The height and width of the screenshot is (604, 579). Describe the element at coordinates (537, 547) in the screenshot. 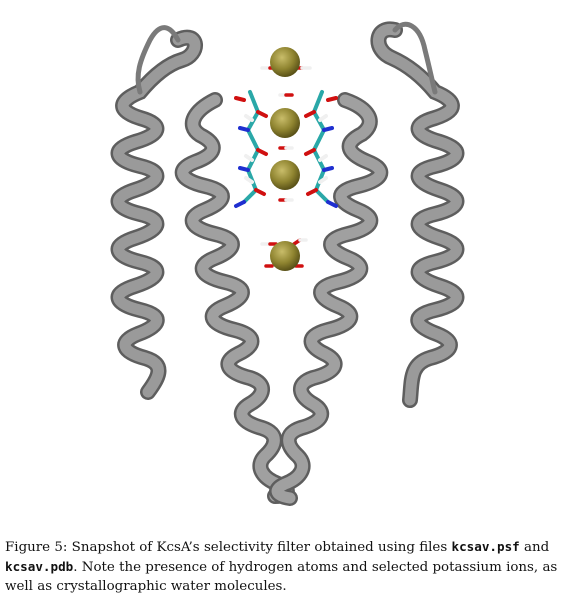

I see `caption-text: and` at that location.